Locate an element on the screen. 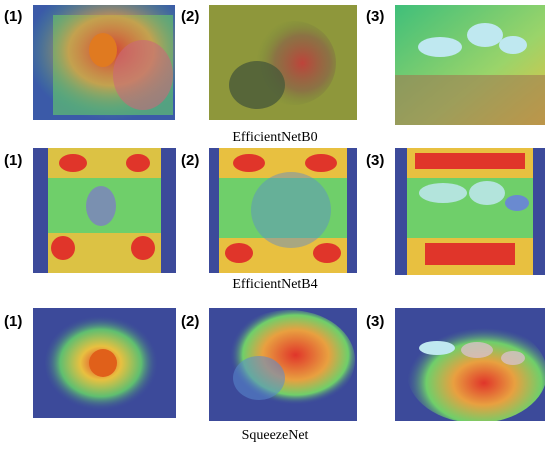 This screenshot has height=452, width=550. panel-label-row3-2: (2) is located at coordinates (190, 321).